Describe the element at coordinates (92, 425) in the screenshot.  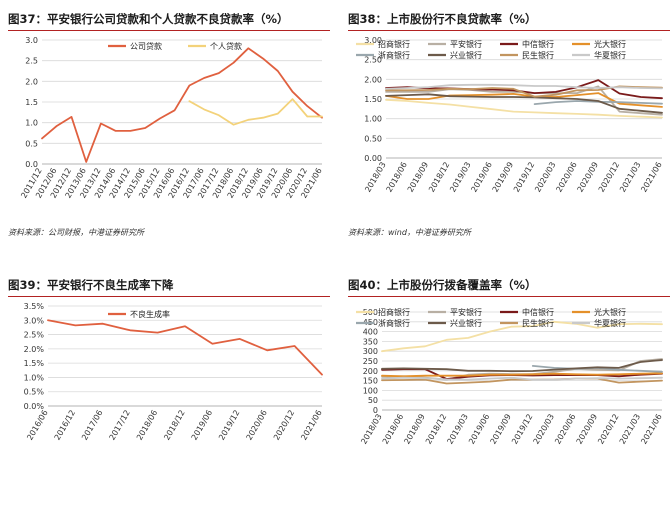
I see `x-tick-label: 2017/06` at that location.